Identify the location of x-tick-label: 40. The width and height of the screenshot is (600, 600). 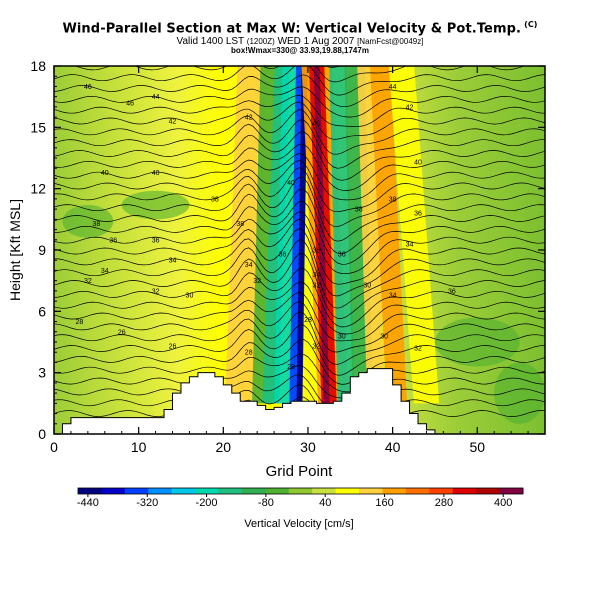
(393, 447).